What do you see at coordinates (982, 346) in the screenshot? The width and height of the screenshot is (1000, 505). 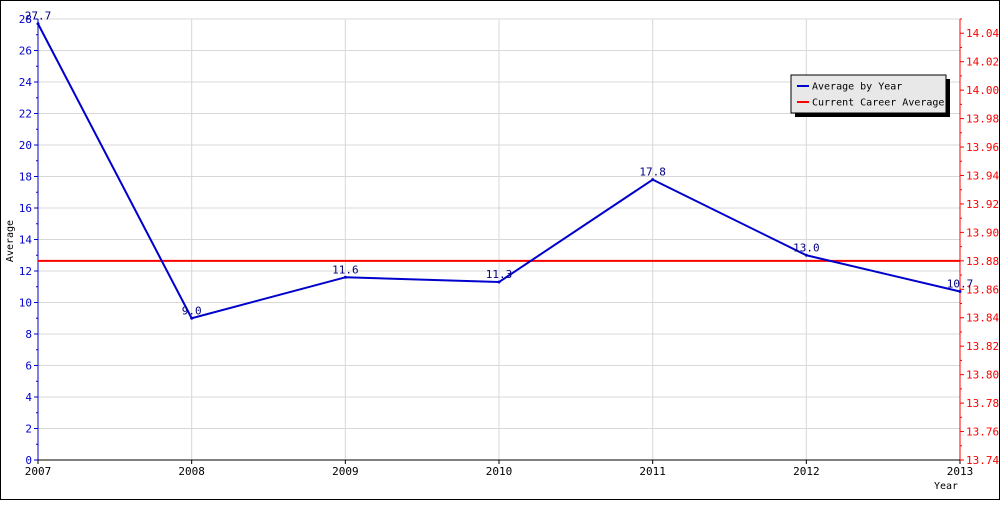 I see `y2-tick-label: 13.82` at bounding box center [982, 346].